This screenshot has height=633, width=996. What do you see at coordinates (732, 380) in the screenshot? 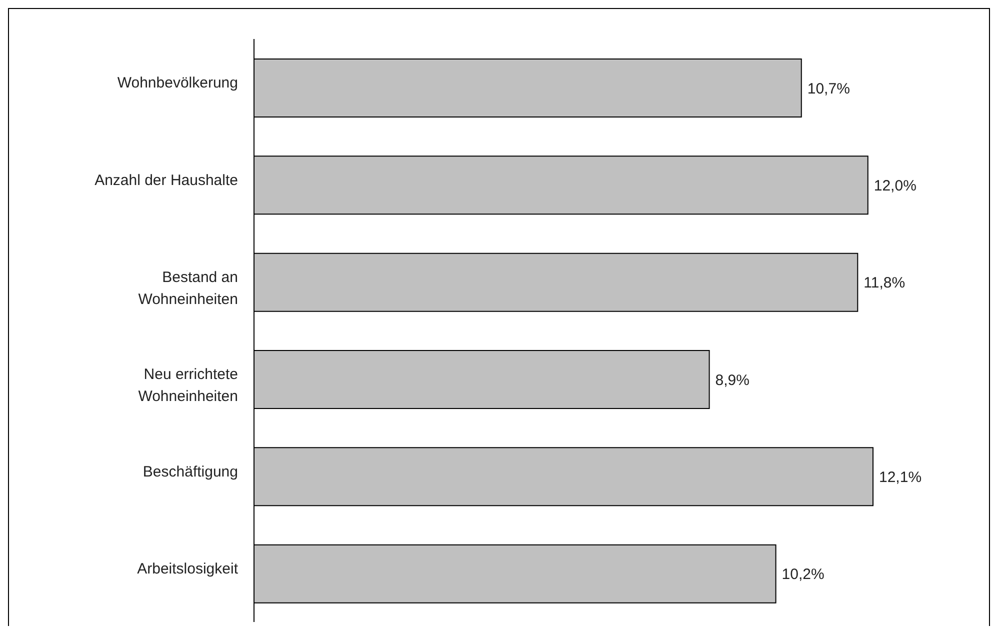
I see `data-label: 8,9%` at bounding box center [732, 380].